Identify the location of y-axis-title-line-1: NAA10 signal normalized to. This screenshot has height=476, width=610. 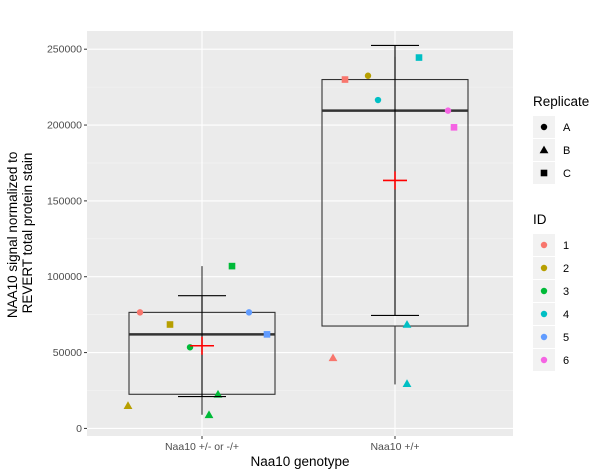
(12, 235).